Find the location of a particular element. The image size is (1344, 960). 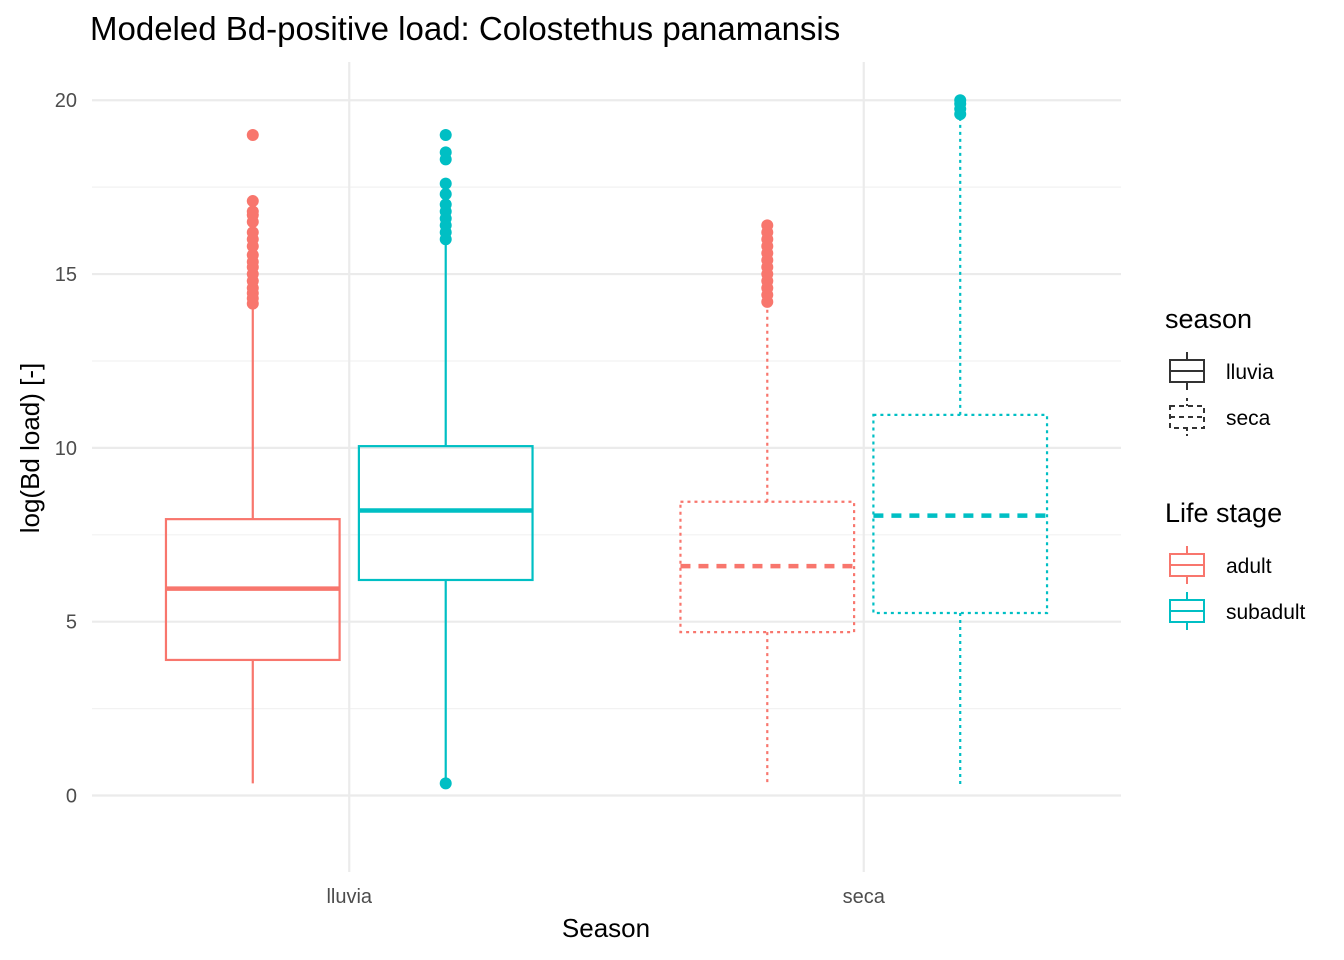

legend-label-lluvia: lluvia is located at coordinates (1250, 372).